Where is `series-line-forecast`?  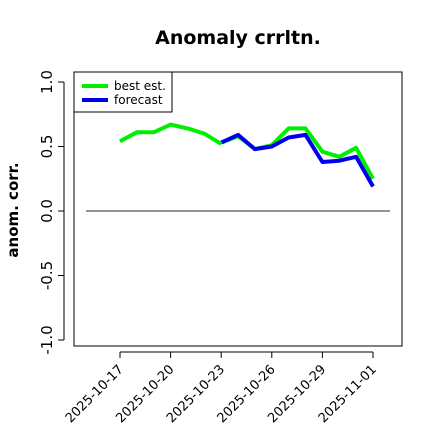 series-line-forecast is located at coordinates (297, 160).